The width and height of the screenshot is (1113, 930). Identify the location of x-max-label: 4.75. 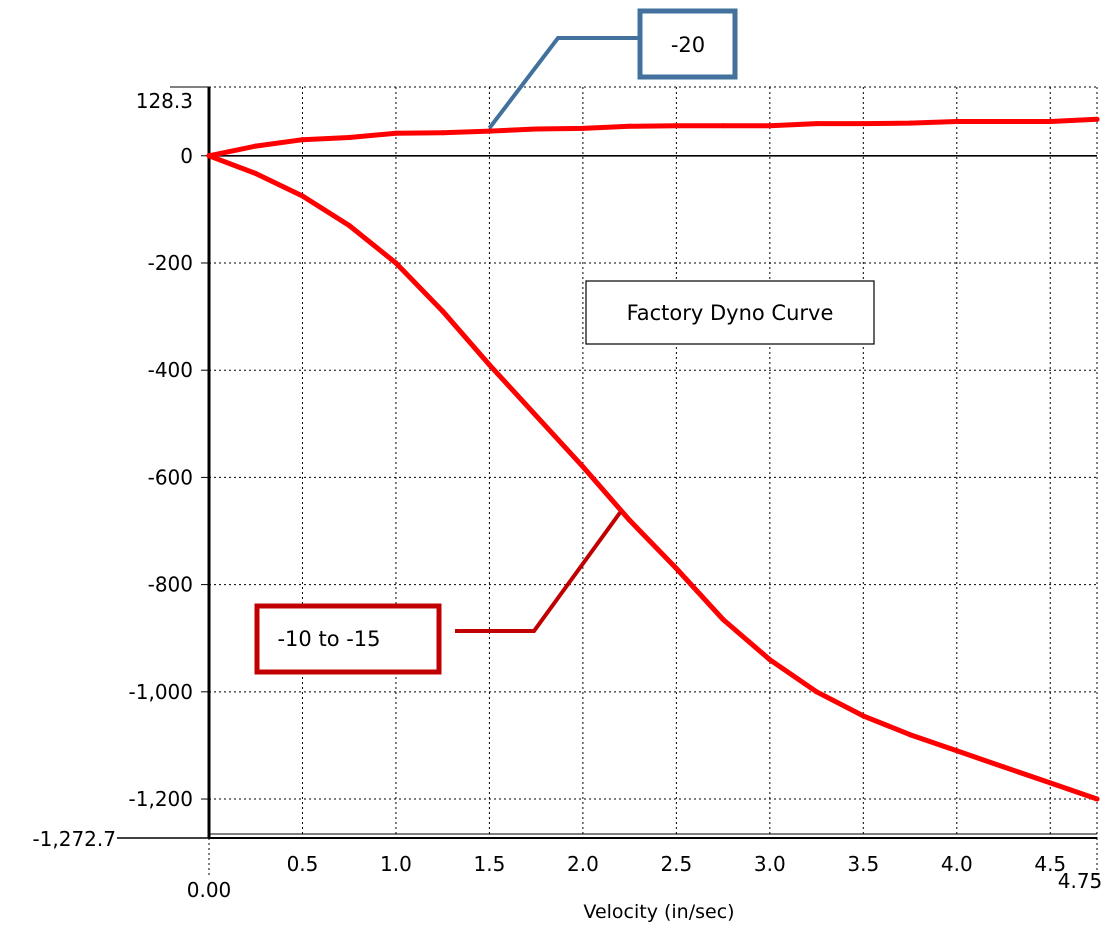
(1080, 881).